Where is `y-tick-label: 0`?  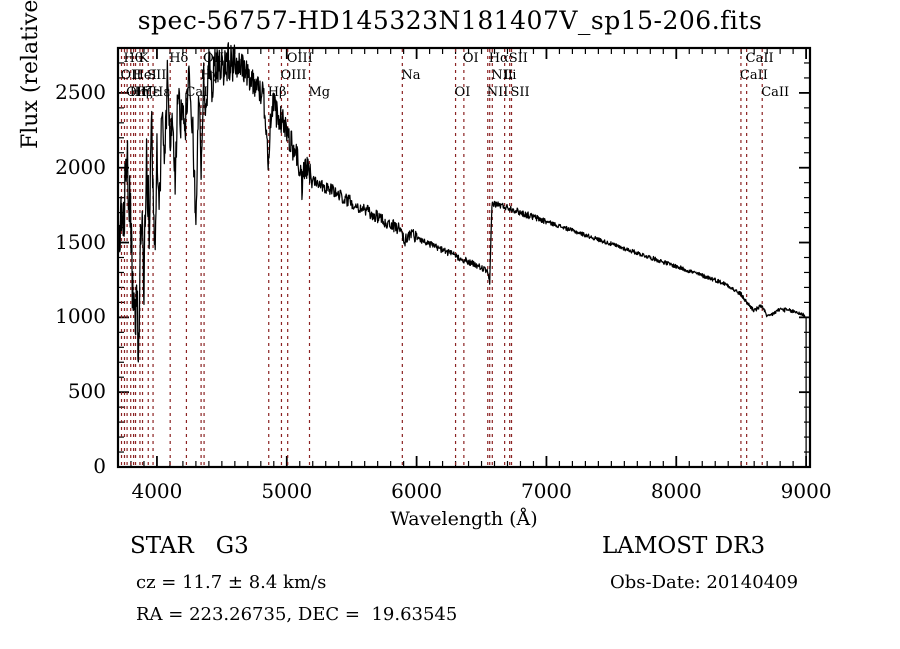
y-tick-label: 0 is located at coordinates (99, 466).